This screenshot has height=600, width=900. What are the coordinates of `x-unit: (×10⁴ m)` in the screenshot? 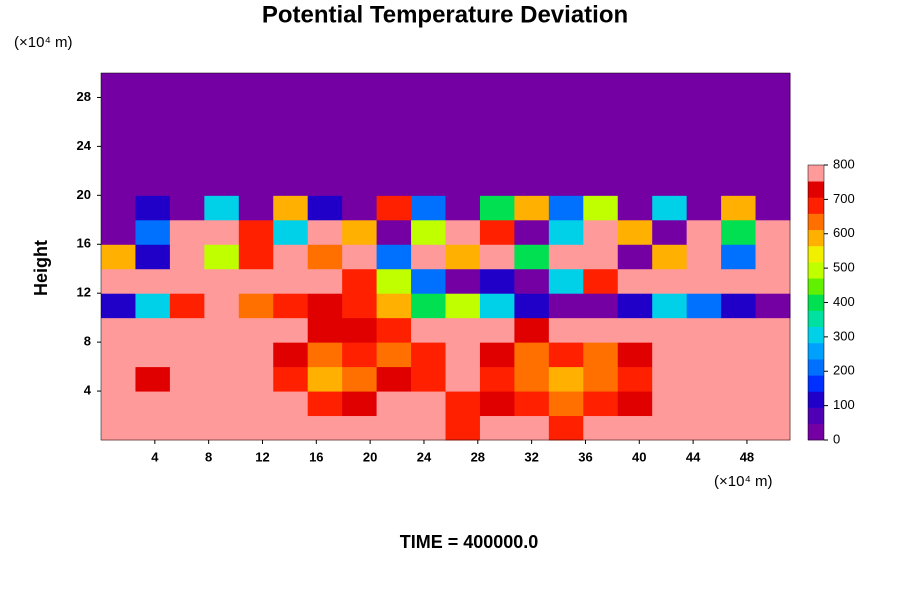 It's located at (743, 481).